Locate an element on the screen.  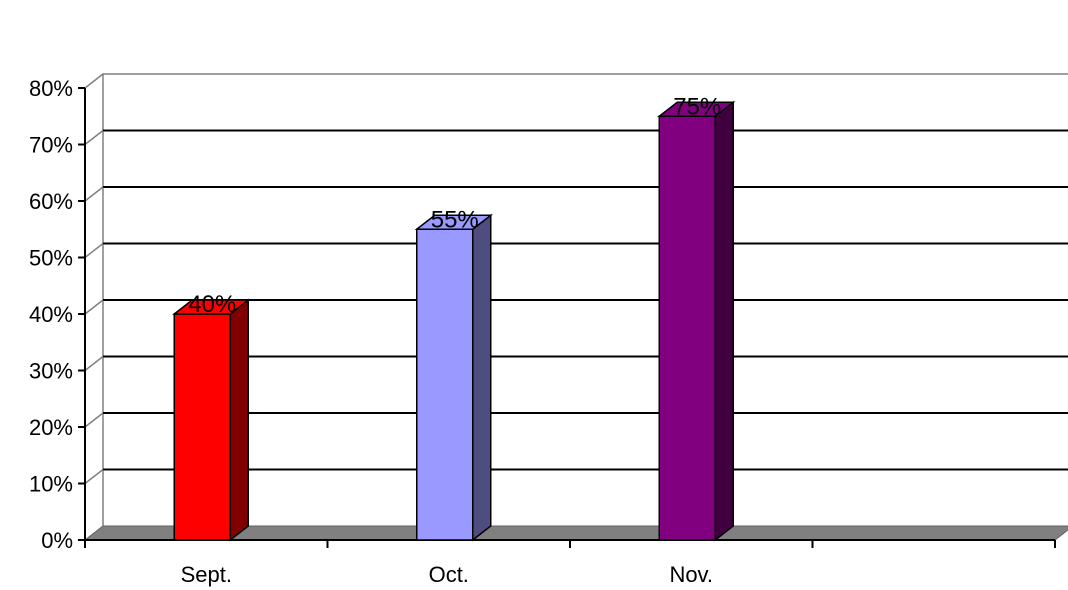
y-tick-label: 10% is located at coordinates (51, 484).